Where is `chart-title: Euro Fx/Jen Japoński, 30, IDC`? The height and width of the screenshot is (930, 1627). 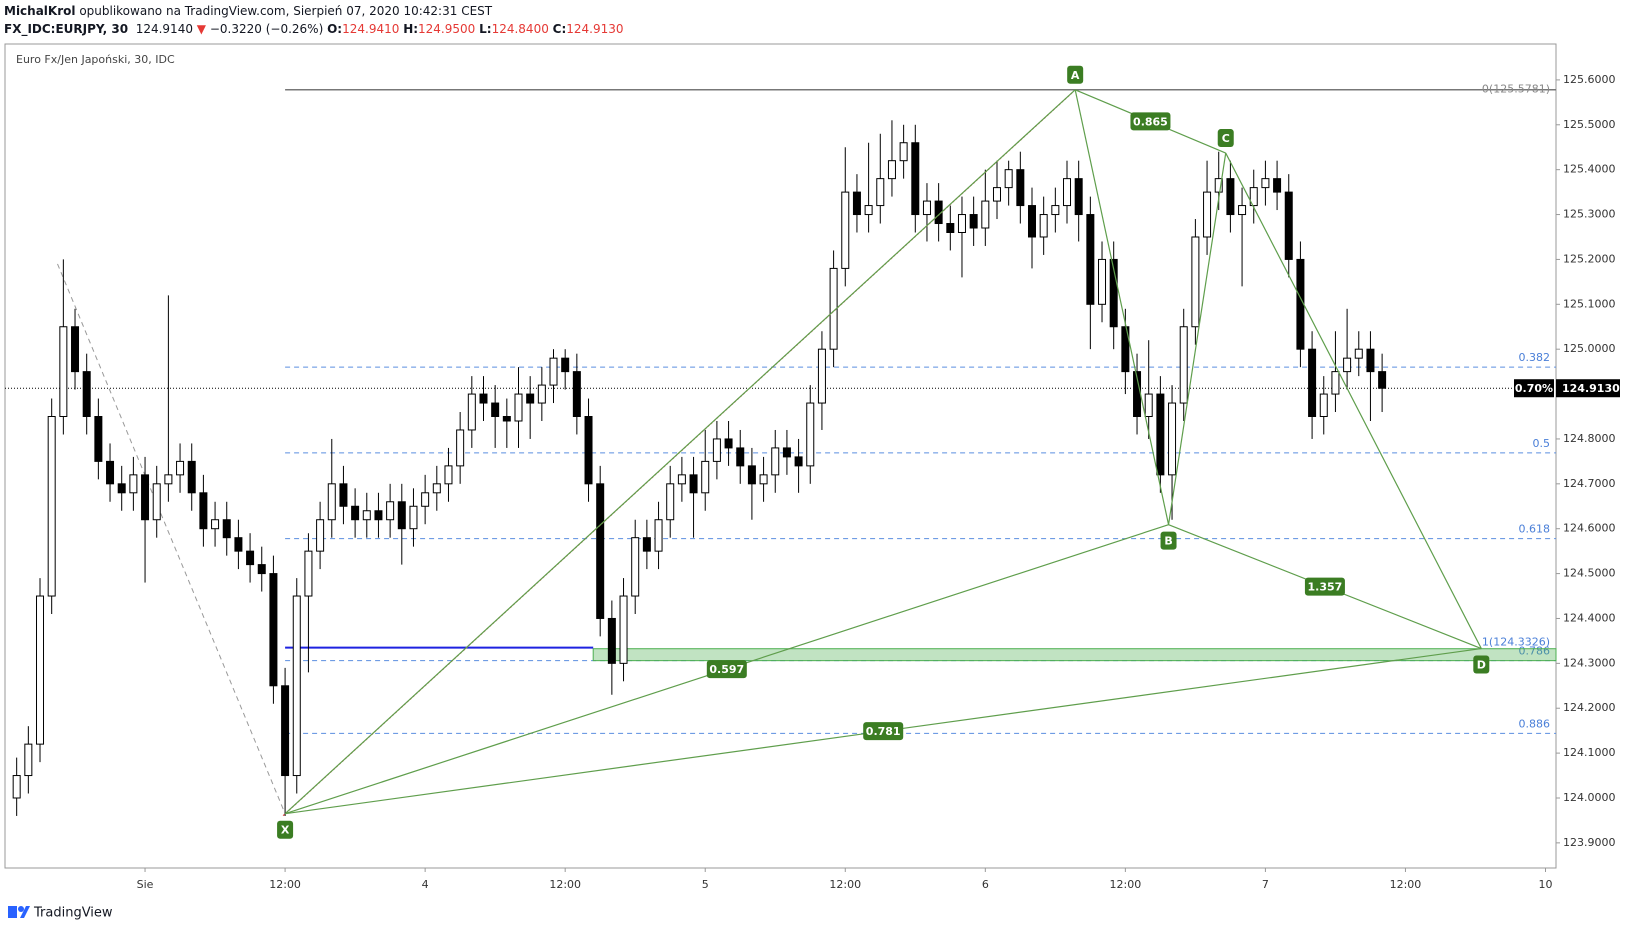
chart-title: Euro Fx/Jen Japoński, 30, IDC is located at coordinates (95, 59).